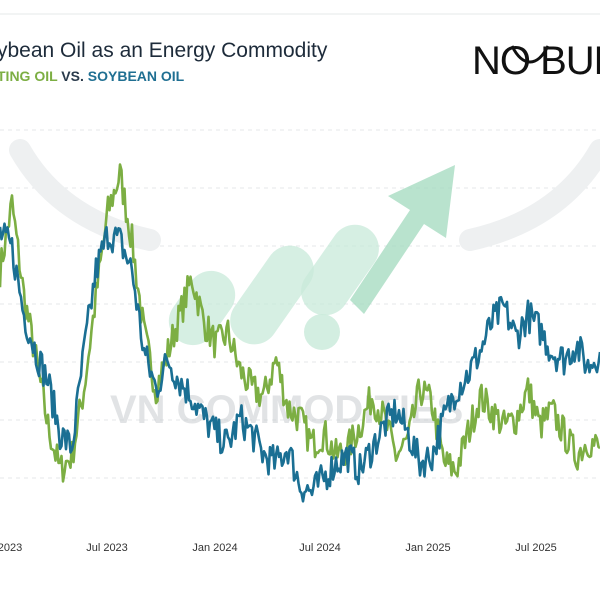 This screenshot has width=600, height=600. Describe the element at coordinates (29, 76) in the screenshot. I see `subtitle-series-a: TING OIL` at that location.